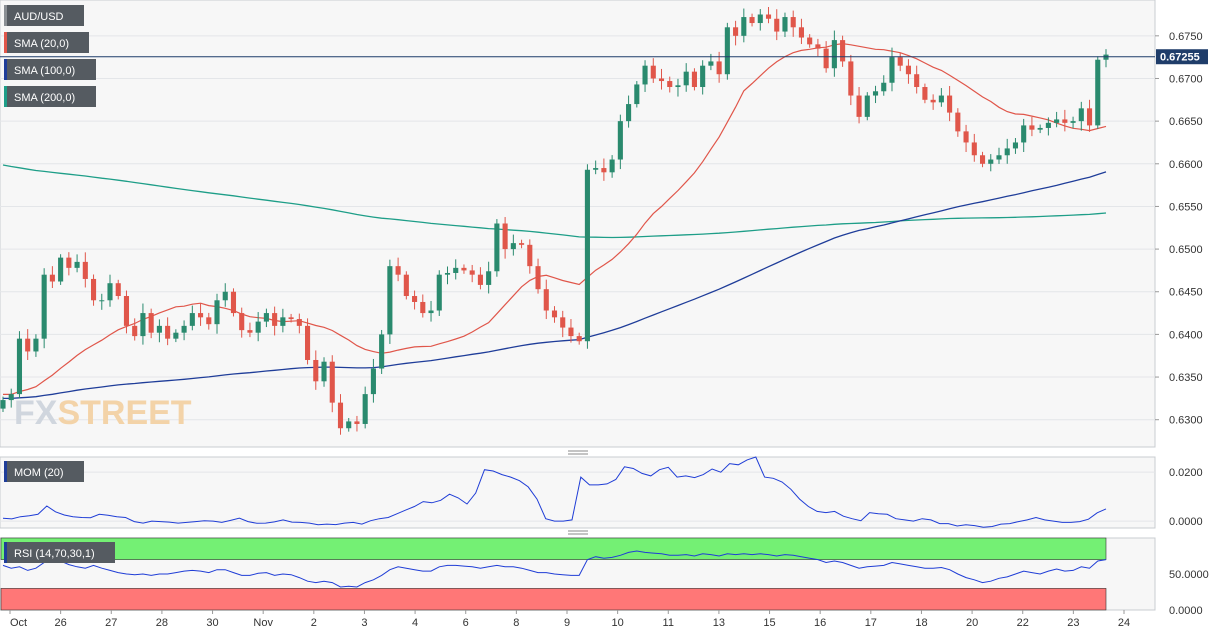  Describe the element at coordinates (1124, 623) in the screenshot. I see `x-tick-label: 24` at that location.